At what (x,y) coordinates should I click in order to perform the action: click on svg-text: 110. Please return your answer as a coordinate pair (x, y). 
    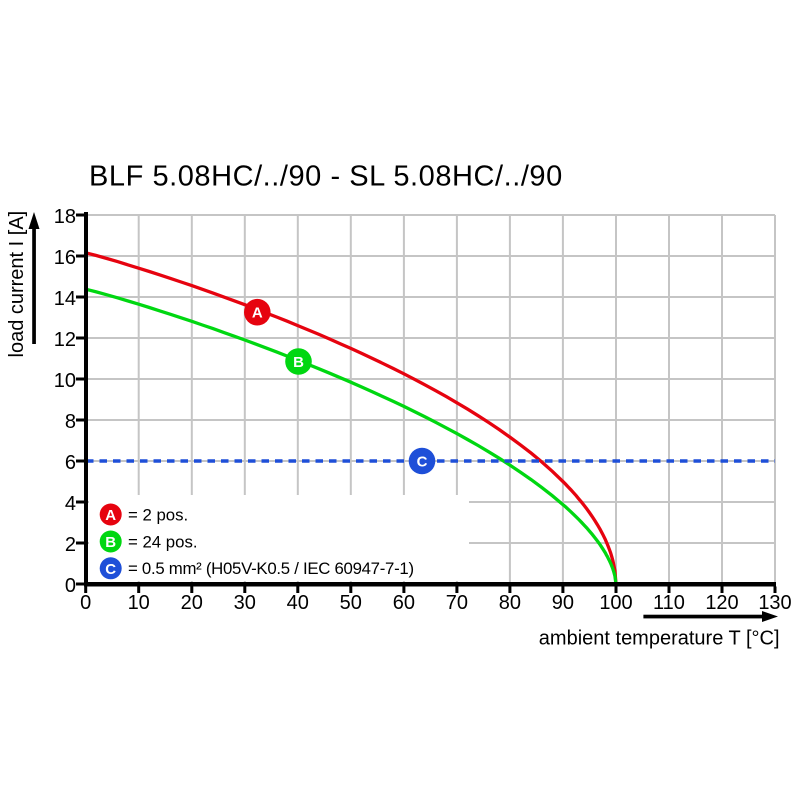
    Looking at the image, I should click on (669, 603).